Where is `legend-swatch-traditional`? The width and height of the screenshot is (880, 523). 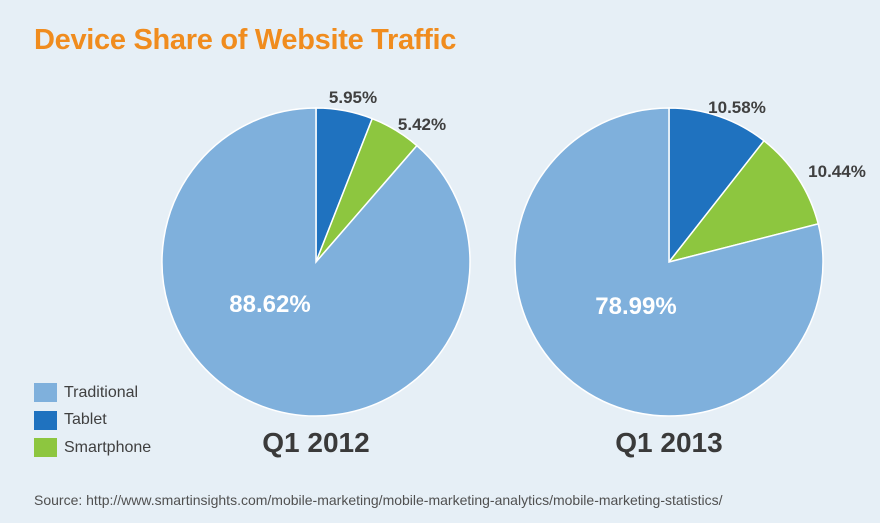 legend-swatch-traditional is located at coordinates (45, 393).